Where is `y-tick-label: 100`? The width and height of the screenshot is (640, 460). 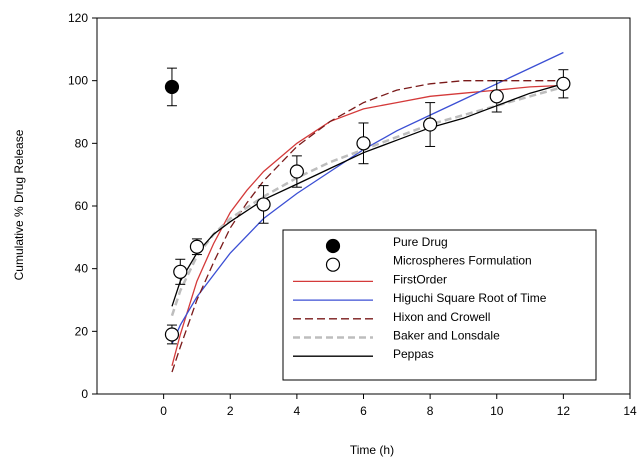 y-tick-label: 100 is located at coordinates (78, 81).